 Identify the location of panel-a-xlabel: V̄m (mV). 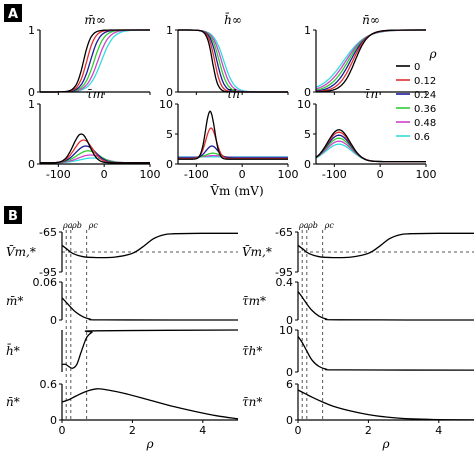
(236, 190).